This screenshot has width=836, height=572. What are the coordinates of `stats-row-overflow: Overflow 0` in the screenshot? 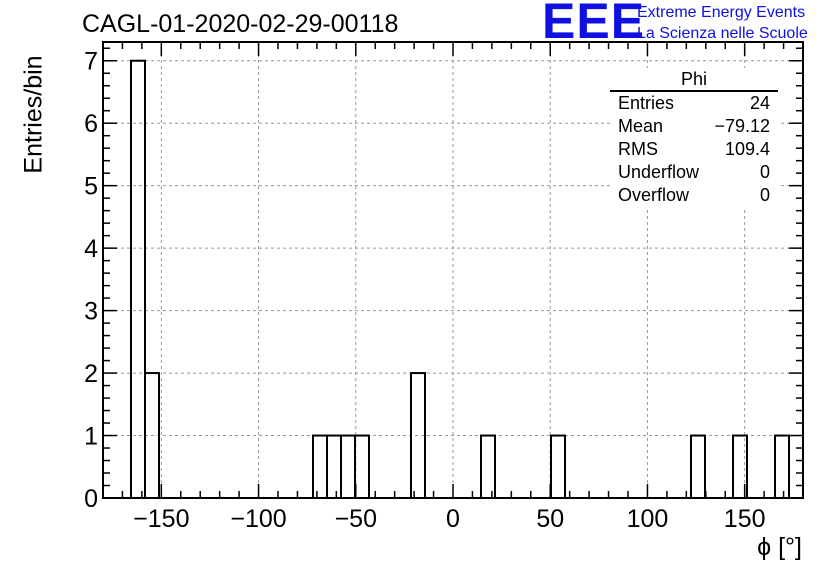 It's located at (694, 195).